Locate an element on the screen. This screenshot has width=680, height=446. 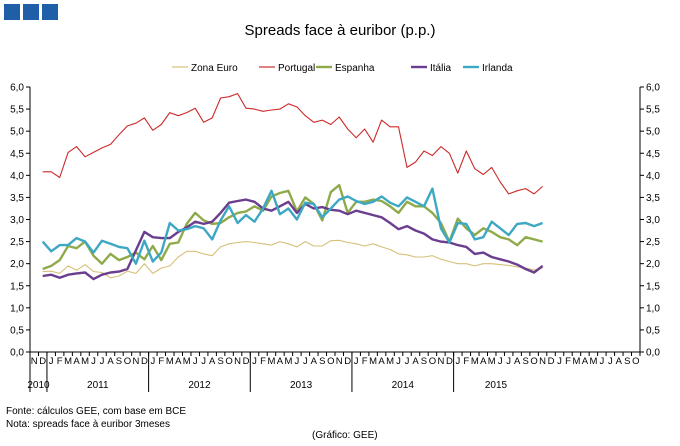
y-tick-label-right: 1,5 is located at coordinates (653, 286).